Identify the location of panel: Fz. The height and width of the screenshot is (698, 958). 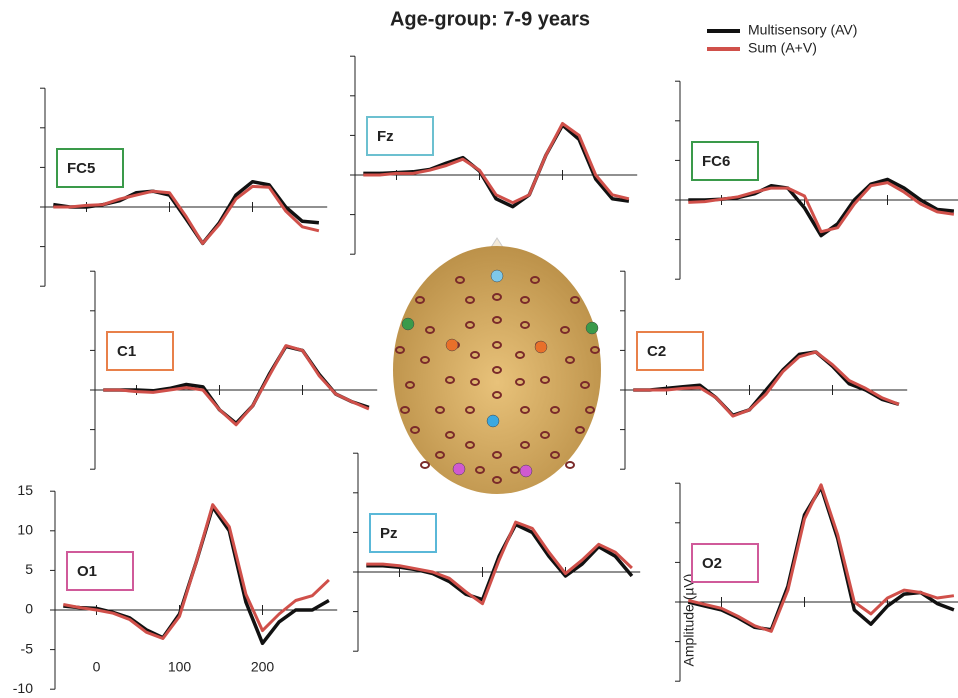
(494, 155).